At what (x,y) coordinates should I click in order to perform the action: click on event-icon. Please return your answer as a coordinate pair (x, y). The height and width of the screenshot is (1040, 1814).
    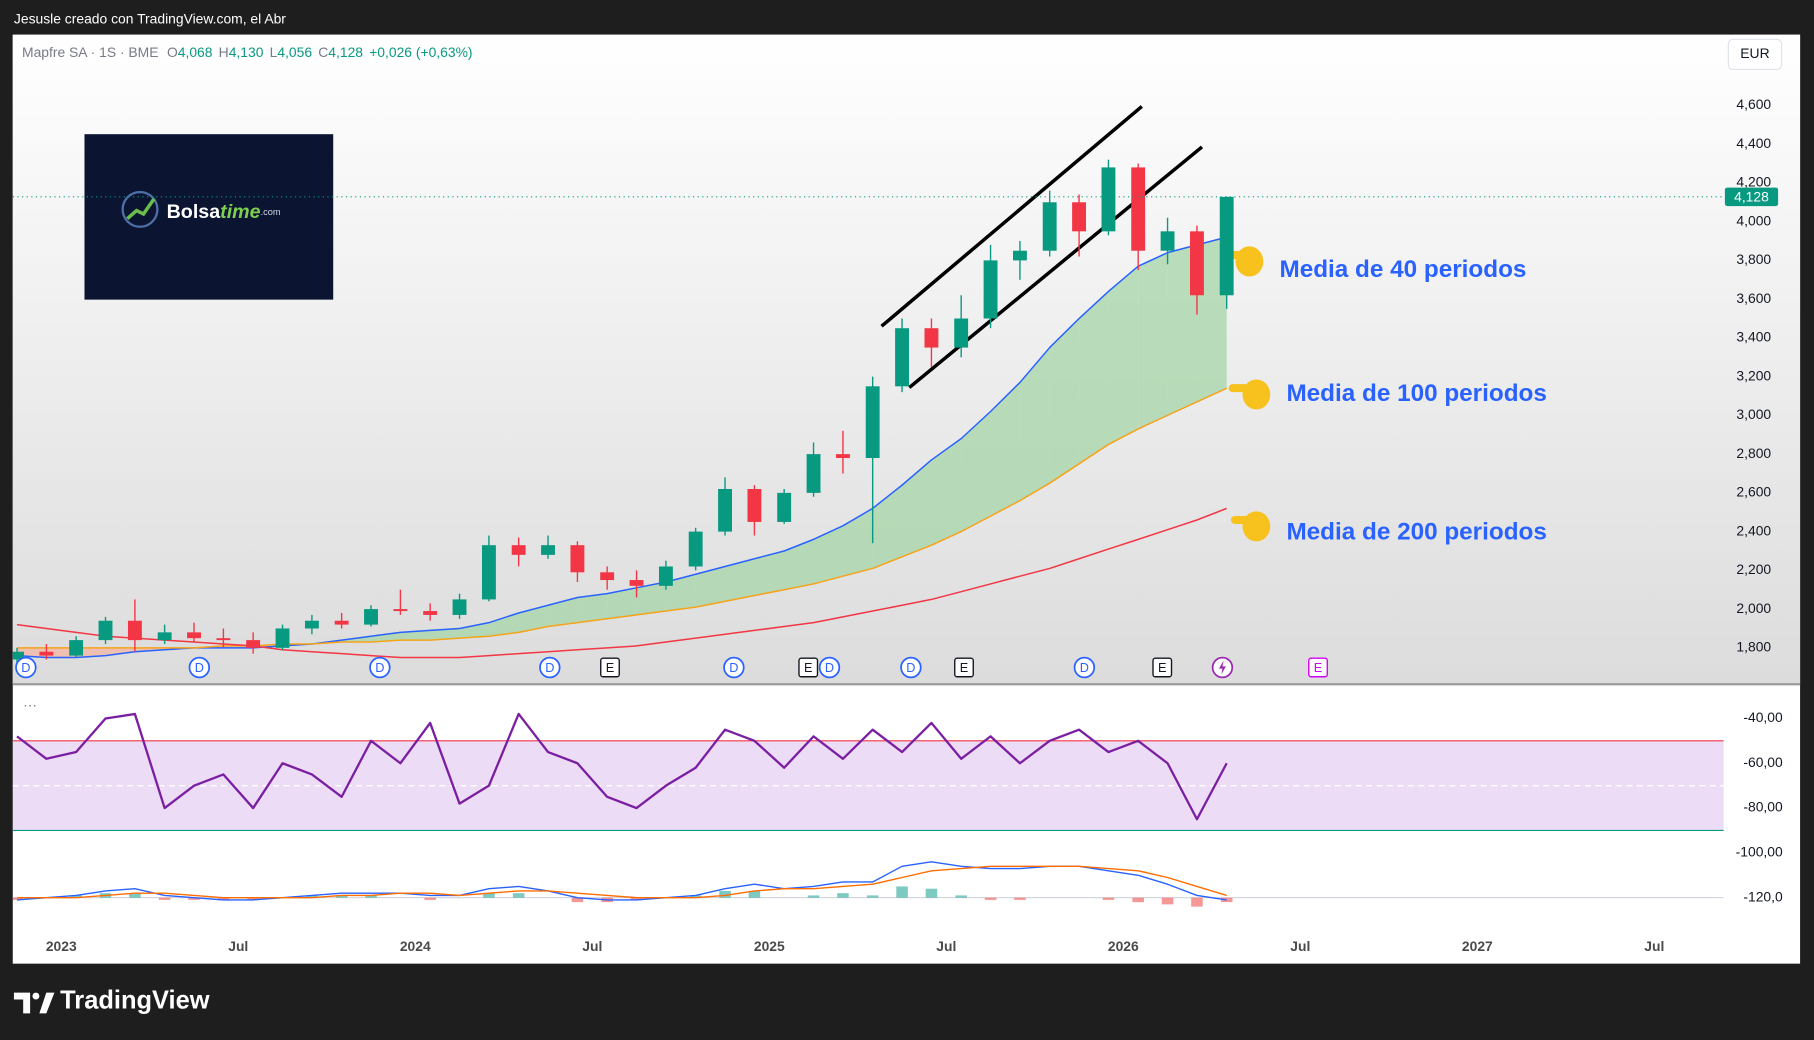
    Looking at the image, I should click on (1222, 667).